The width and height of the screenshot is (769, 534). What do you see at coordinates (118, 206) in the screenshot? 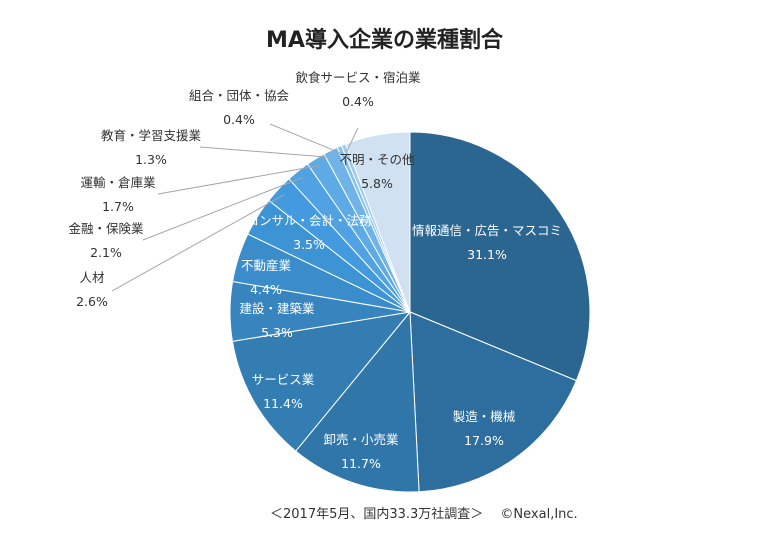
I see `slice-value: 1.7%` at bounding box center [118, 206].